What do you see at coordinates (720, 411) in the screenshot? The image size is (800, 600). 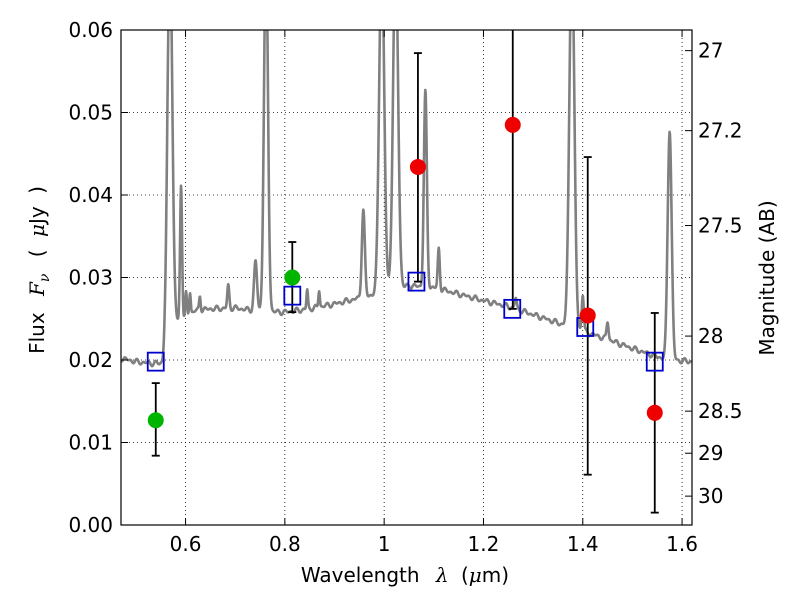 I see `y2-tick-label: 28.5` at bounding box center [720, 411].